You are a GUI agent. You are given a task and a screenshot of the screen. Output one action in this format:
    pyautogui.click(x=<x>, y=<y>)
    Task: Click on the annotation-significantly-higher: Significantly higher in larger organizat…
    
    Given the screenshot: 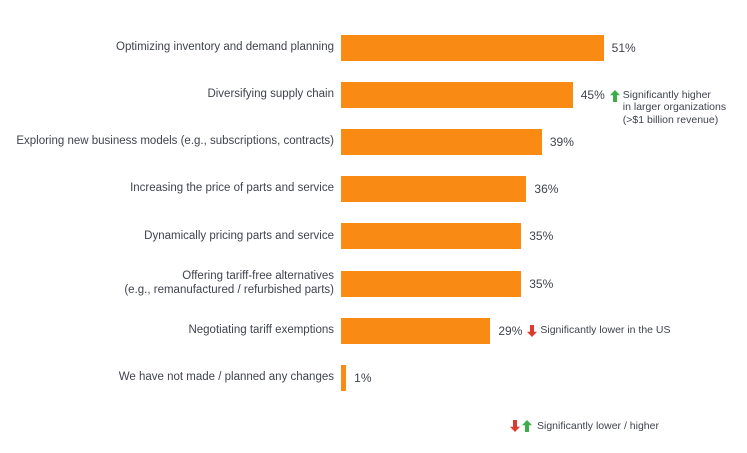 What is the action you would take?
    pyautogui.click(x=668, y=107)
    